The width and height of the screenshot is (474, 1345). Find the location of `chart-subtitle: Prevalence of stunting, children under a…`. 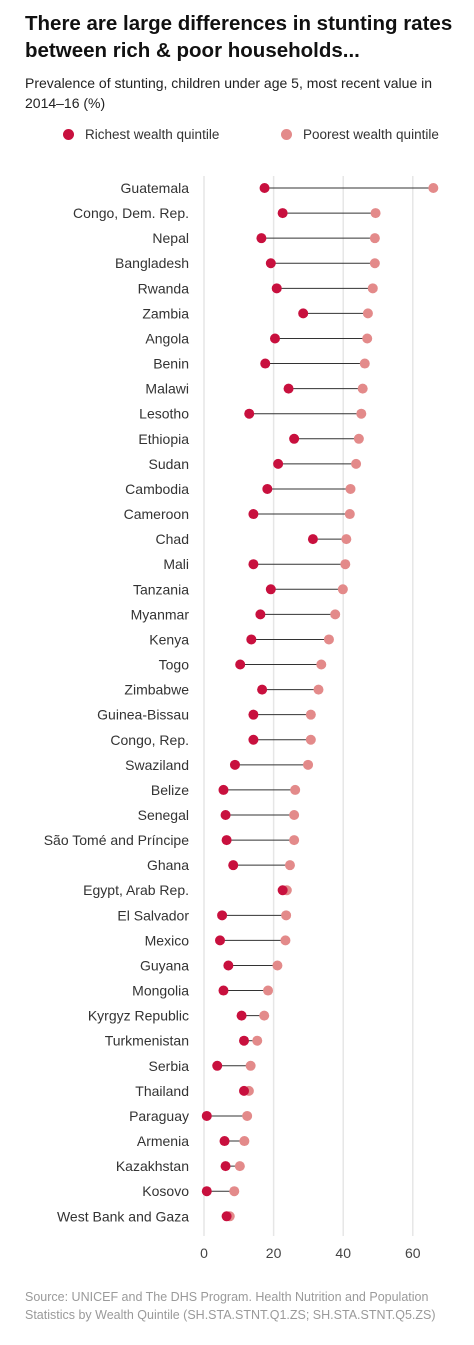

chart-subtitle: Prevalence of stunting, children under a… is located at coordinates (229, 93).